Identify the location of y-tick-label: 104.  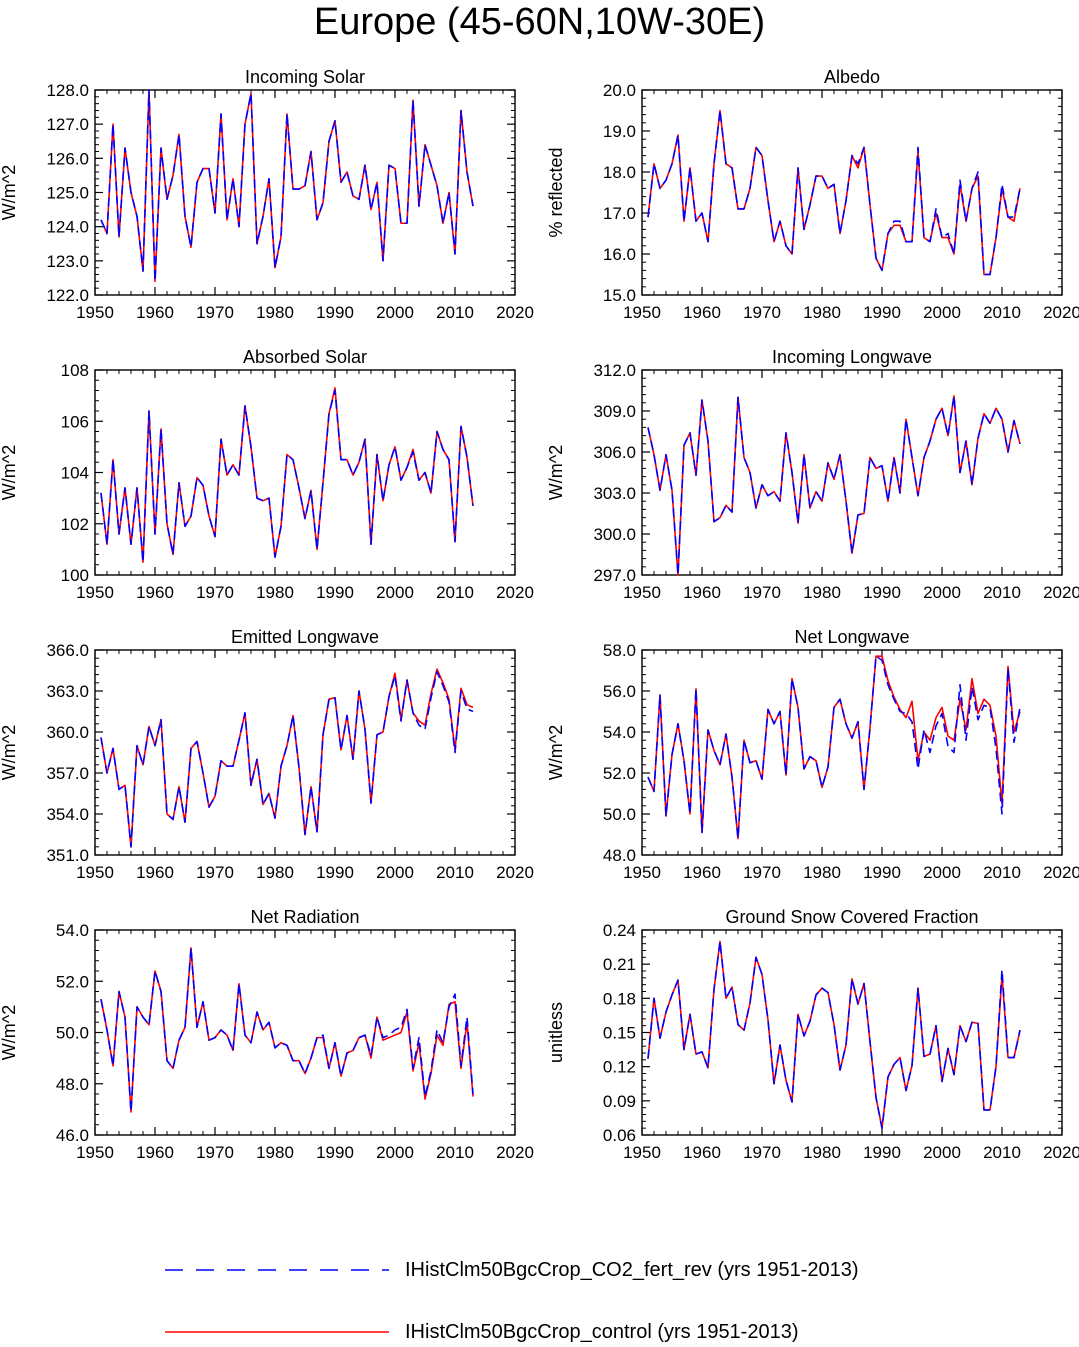
(75, 473).